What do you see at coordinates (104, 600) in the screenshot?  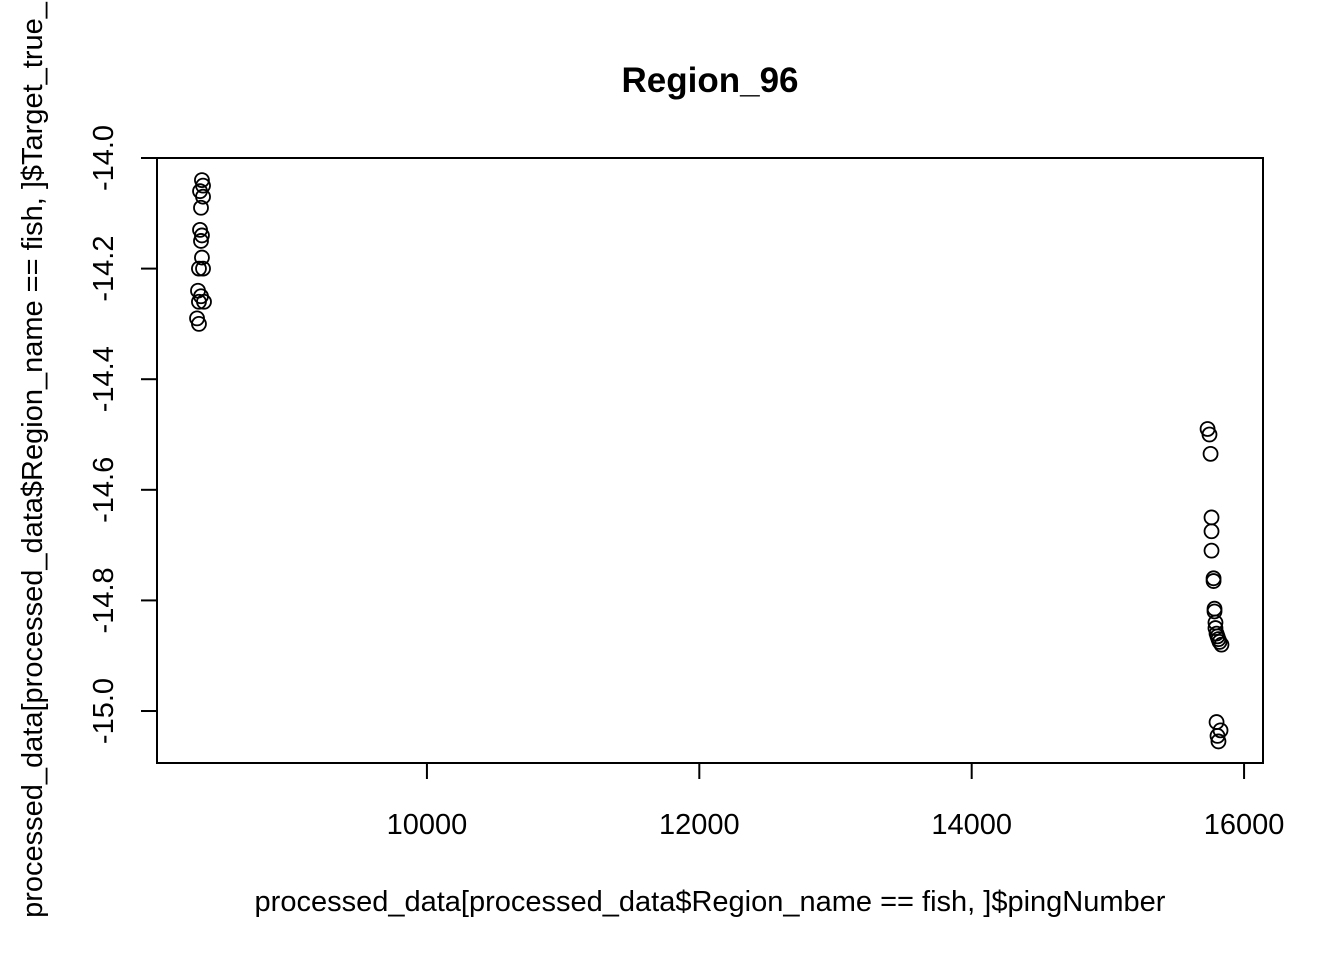 I see `y-tick-label: -14.8` at bounding box center [104, 600].